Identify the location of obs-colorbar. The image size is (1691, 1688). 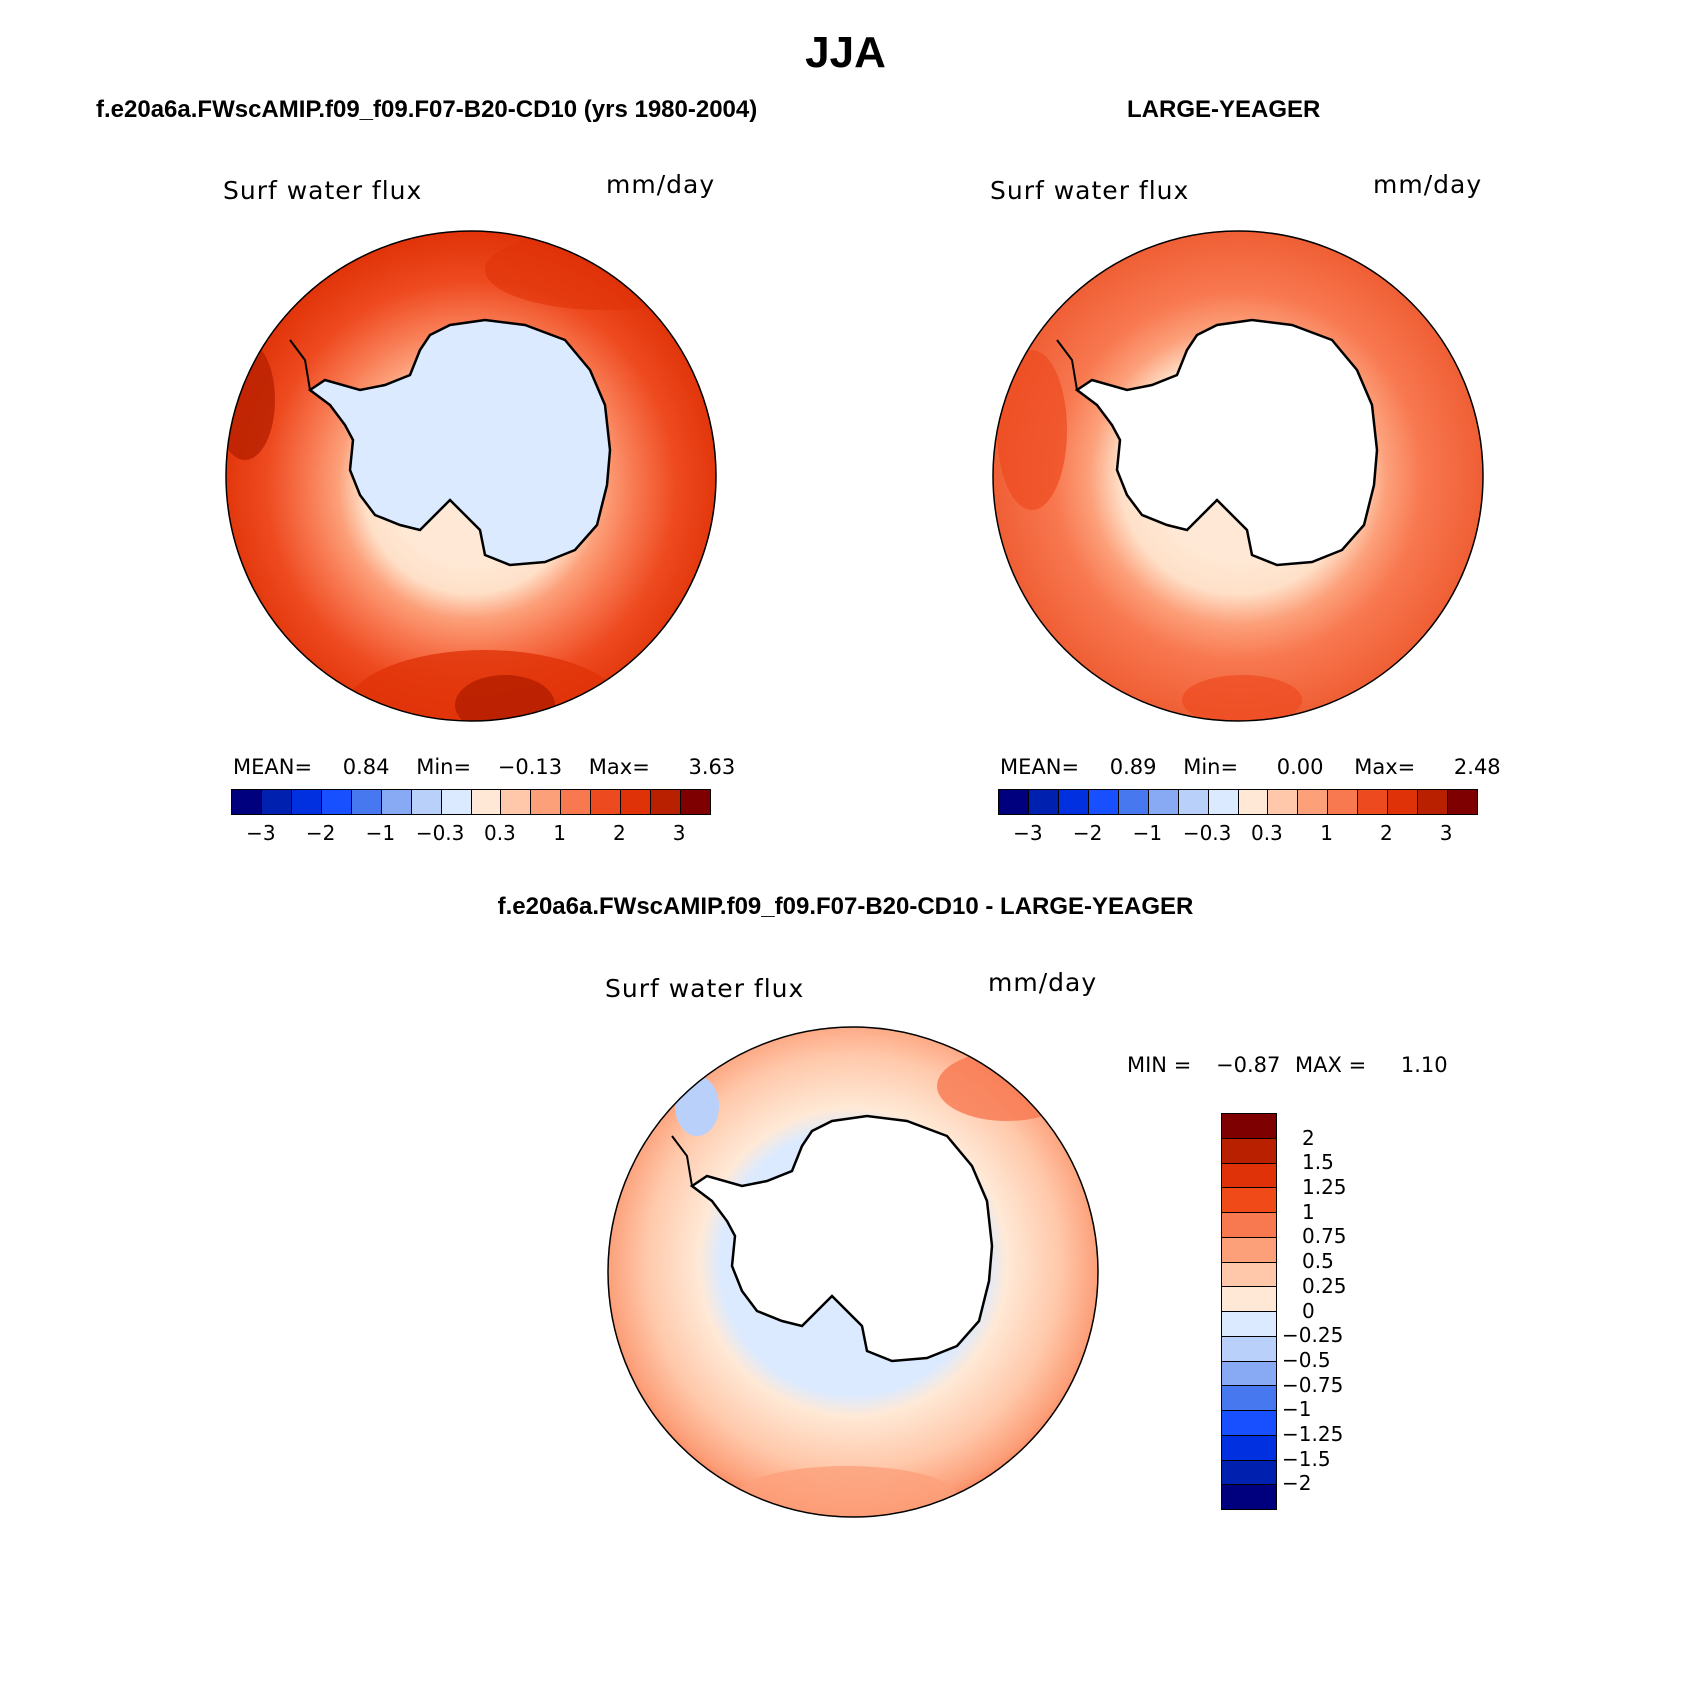
(1238, 802).